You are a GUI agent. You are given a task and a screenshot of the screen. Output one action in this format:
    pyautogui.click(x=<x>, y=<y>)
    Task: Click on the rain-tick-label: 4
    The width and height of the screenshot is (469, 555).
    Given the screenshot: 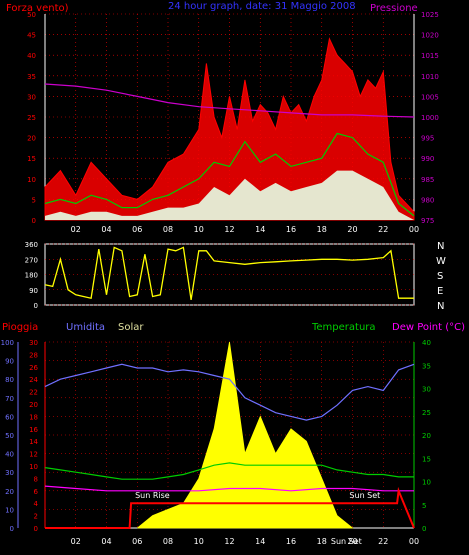 What is the action you would take?
    pyautogui.click(x=36, y=504)
    